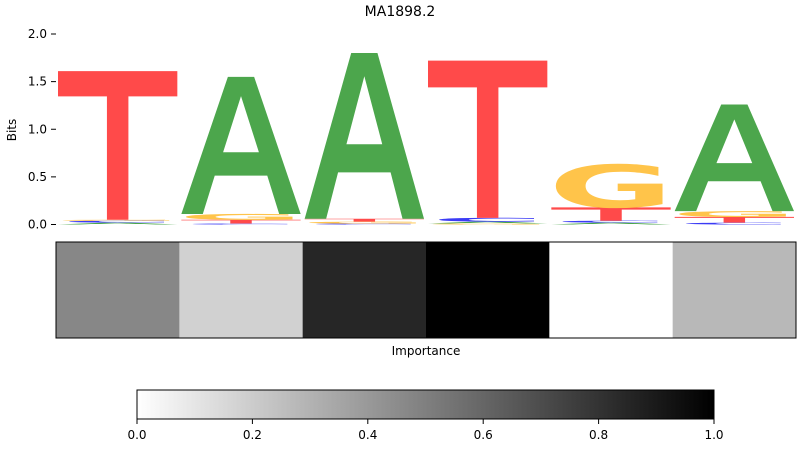  I want to click on logo-letter-c-pos5: C, so click(611, 221).